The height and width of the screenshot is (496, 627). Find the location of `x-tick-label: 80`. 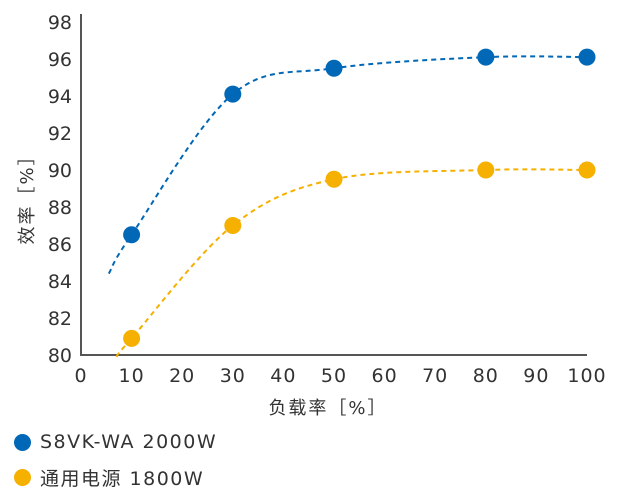

x-tick-label: 80 is located at coordinates (486, 376).